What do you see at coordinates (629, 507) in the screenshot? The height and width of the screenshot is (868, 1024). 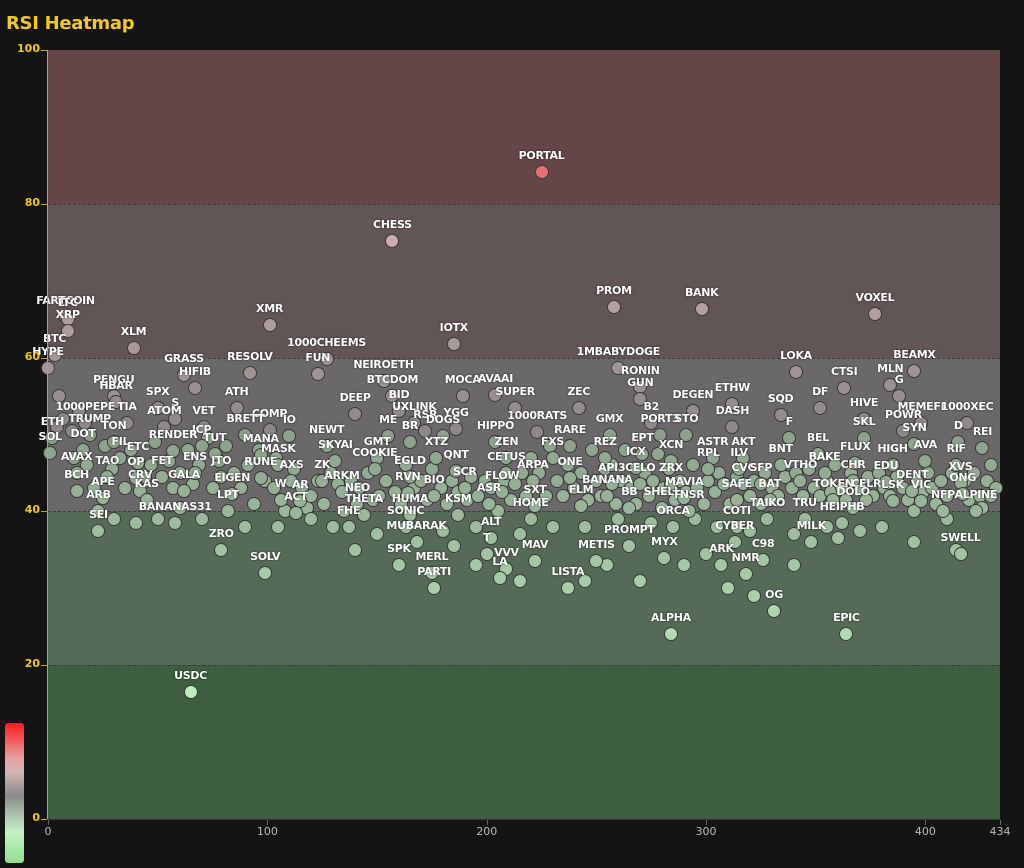 I see `data-point-bb` at bounding box center [629, 507].